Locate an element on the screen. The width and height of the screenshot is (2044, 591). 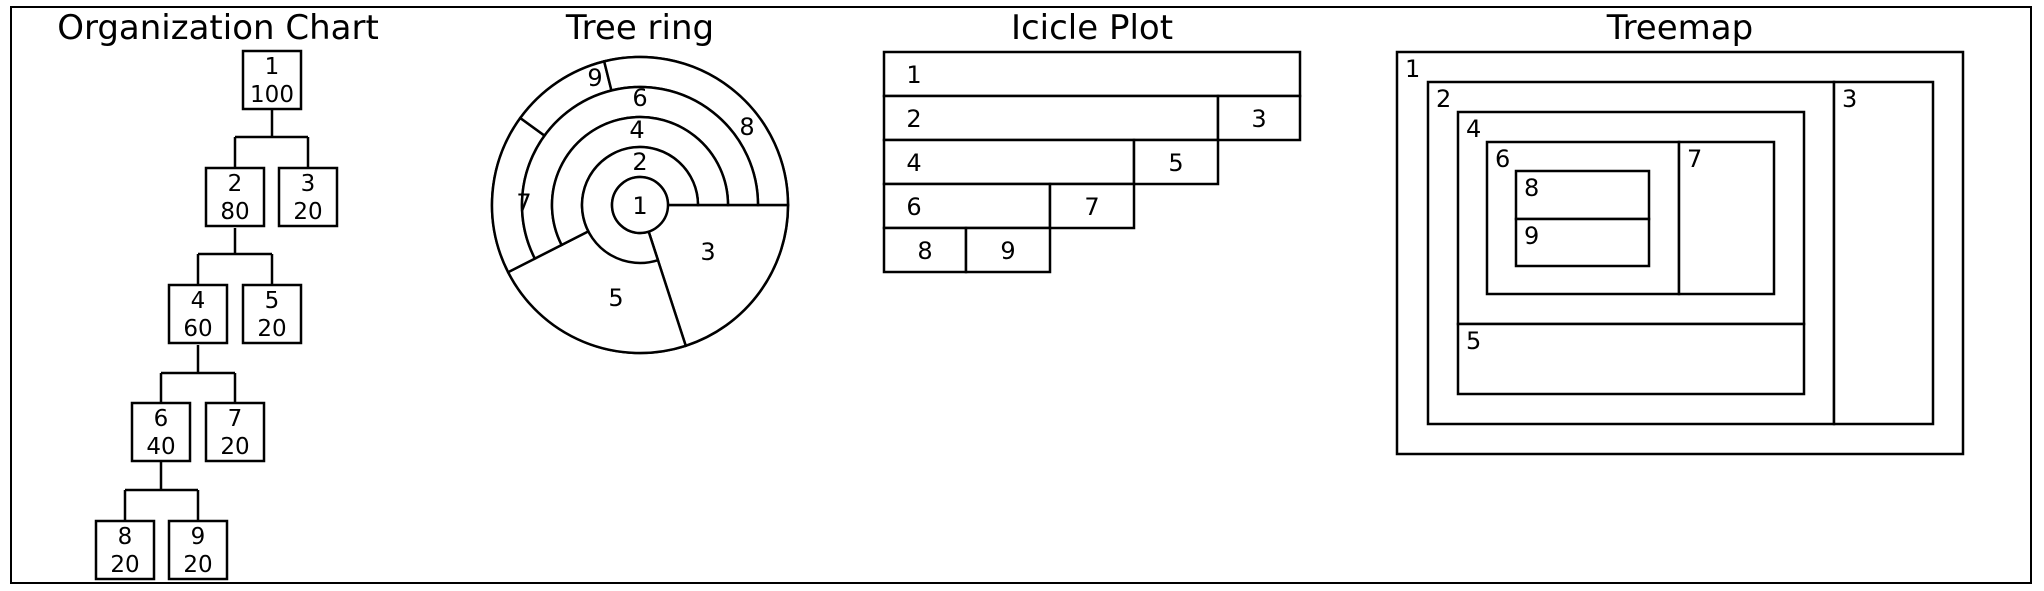
treemap-label: 2 is located at coordinates (1443, 99).